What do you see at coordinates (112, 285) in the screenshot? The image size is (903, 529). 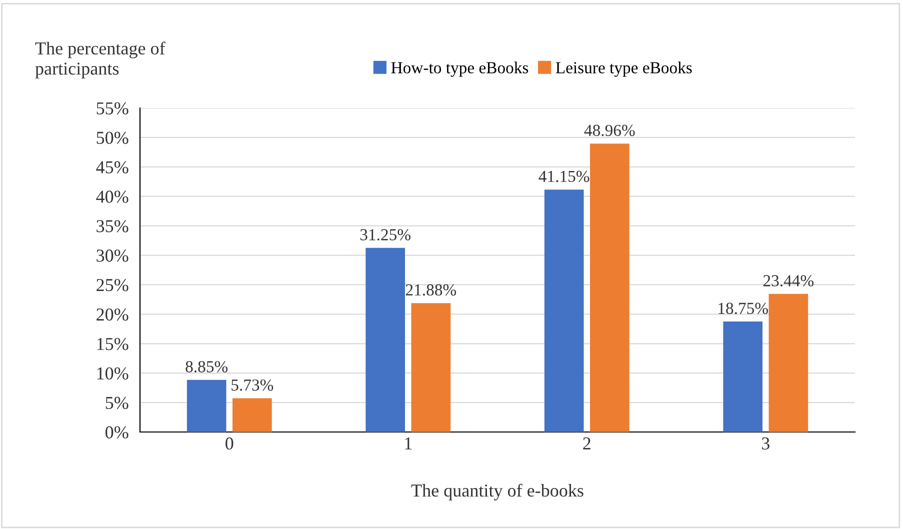 I see `y-tick-label: 25%` at bounding box center [112, 285].